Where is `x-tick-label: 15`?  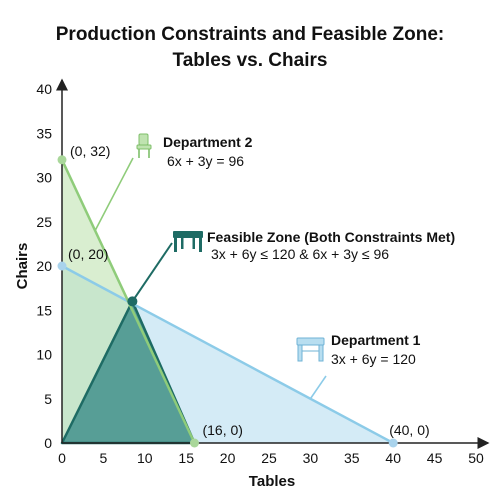 x-tick-label: 15 is located at coordinates (186, 458).